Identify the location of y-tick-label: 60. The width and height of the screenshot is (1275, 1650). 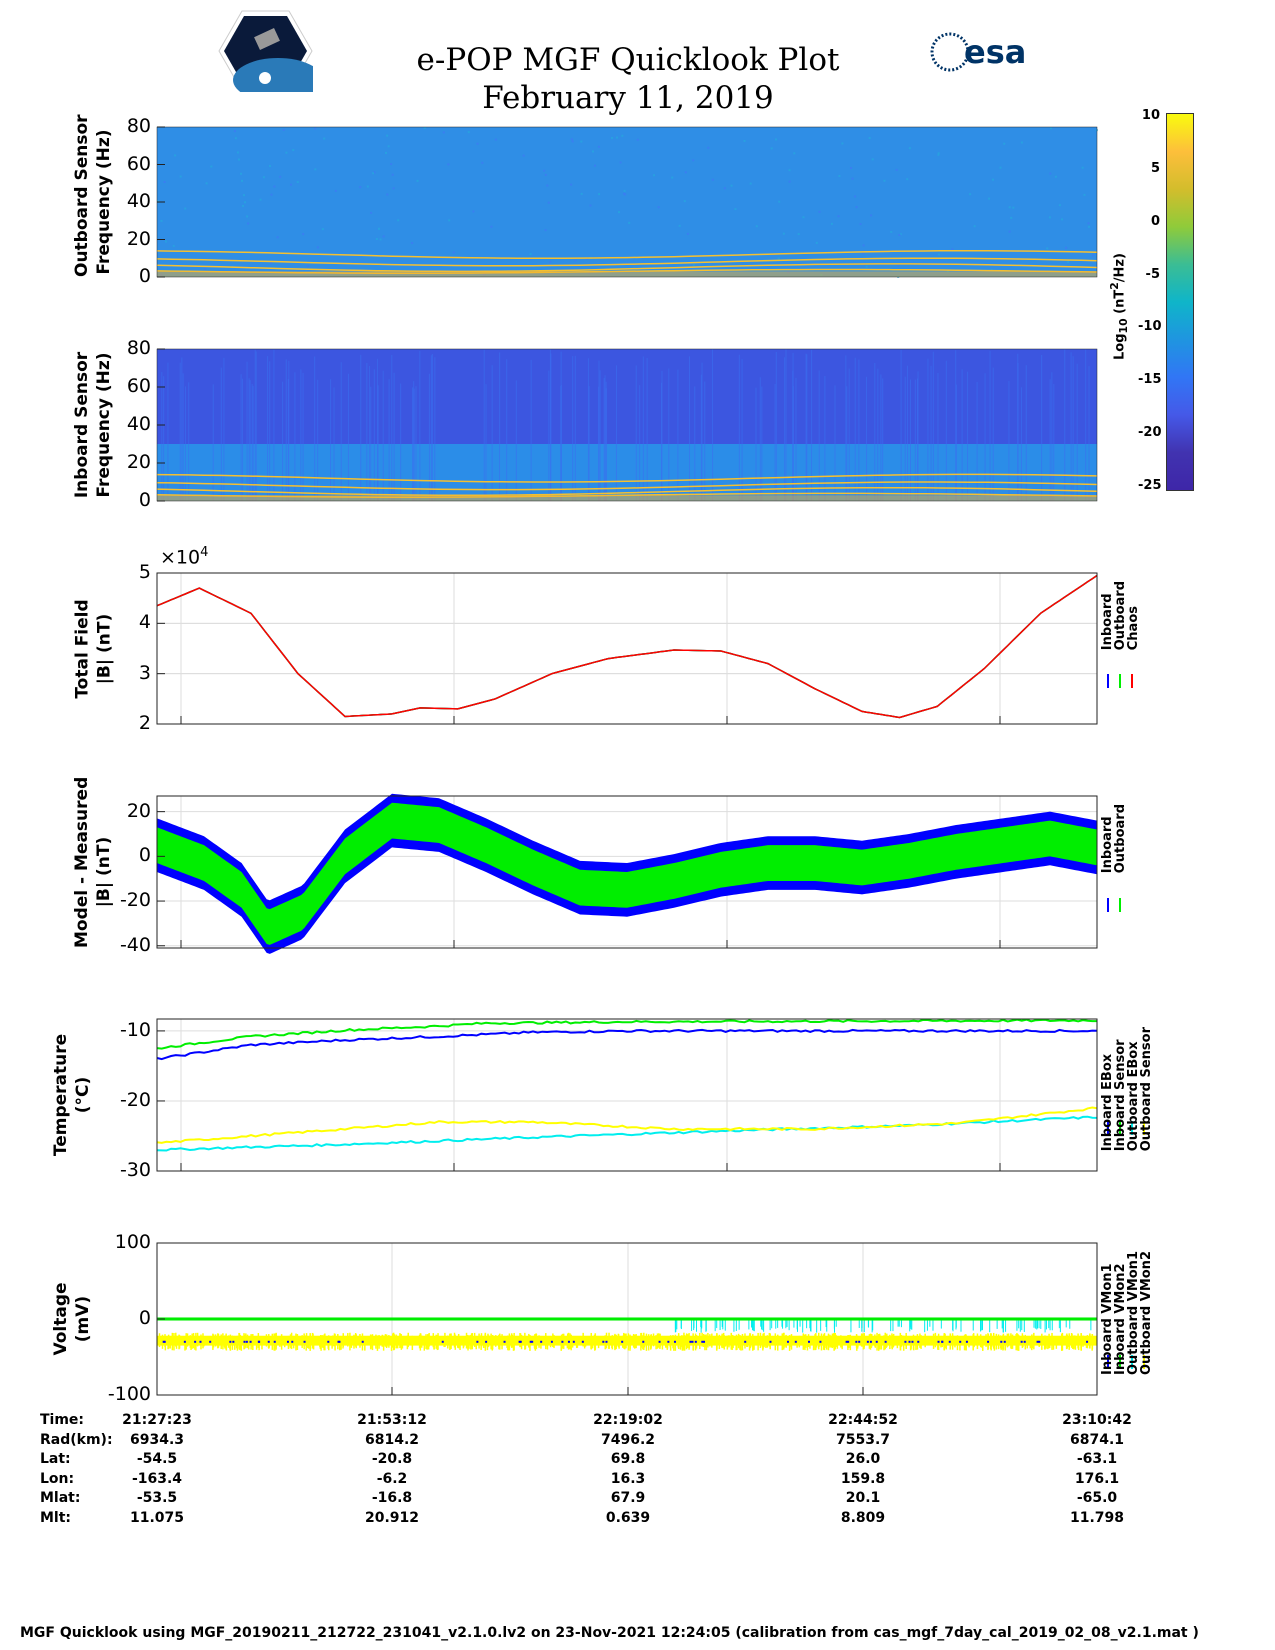
(138, 163).